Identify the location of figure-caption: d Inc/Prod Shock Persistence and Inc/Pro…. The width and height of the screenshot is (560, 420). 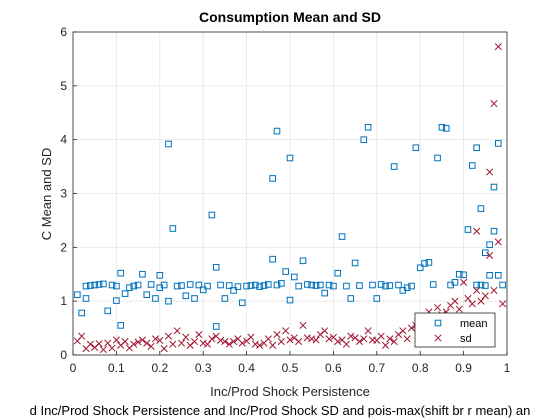
(280, 410).